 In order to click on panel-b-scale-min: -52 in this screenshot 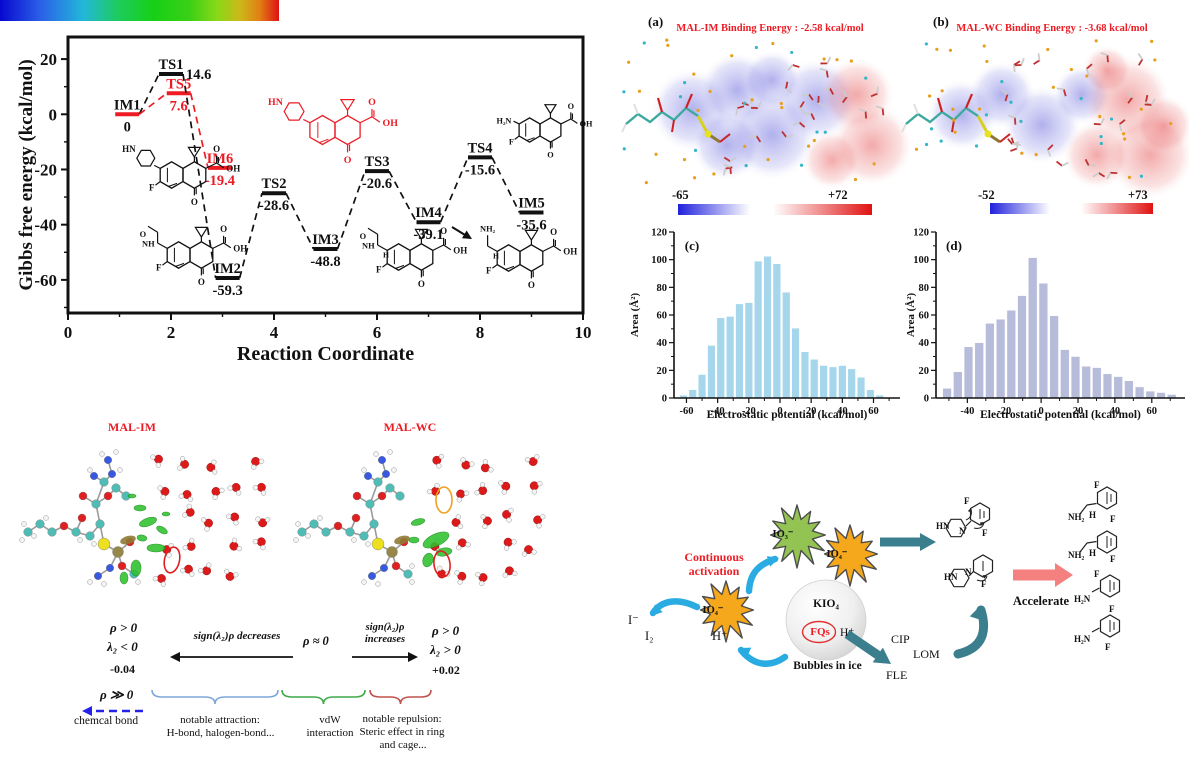, I will do `click(986, 195)`.